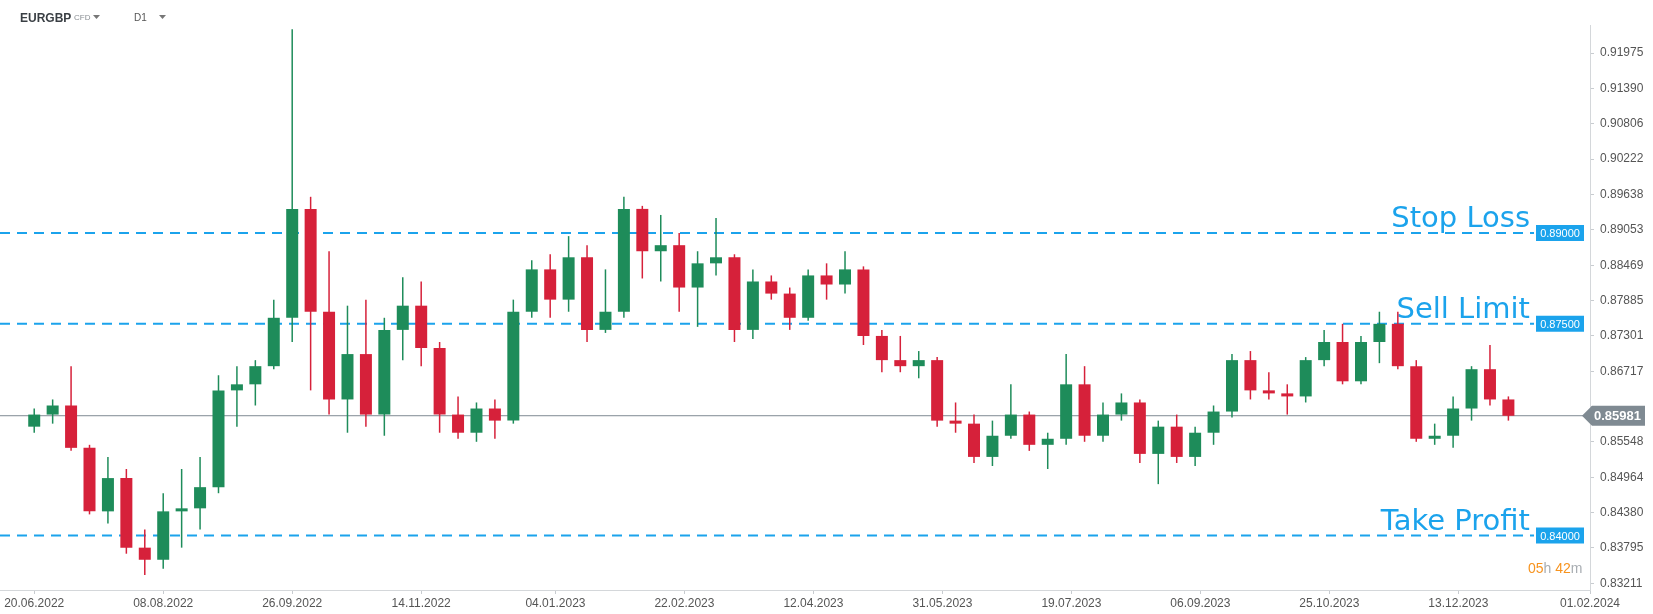 This screenshot has height=614, width=1653. Describe the element at coordinates (1617, 416) in the screenshot. I see `ref-line-label: 0.85981` at that location.